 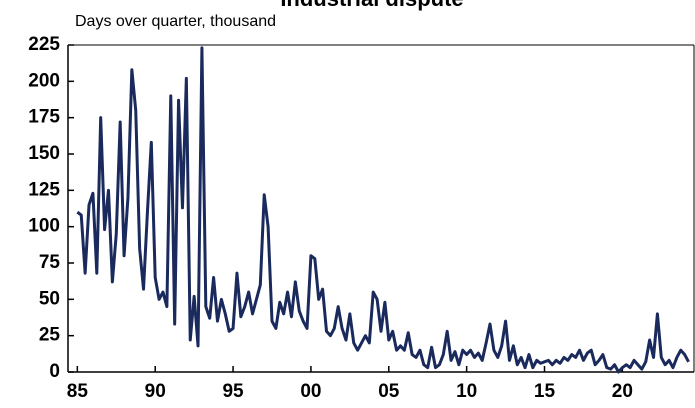 I want to click on x-tick-label: 05, so click(x=389, y=391).